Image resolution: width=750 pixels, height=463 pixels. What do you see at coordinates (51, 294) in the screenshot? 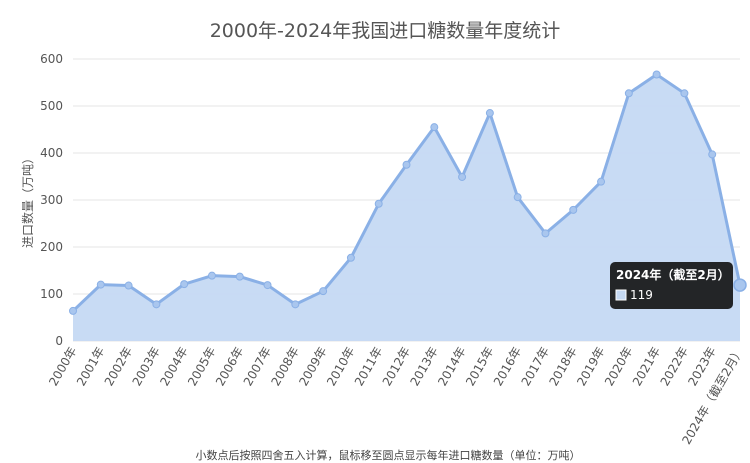
I see `y-tick-label: 100` at bounding box center [51, 294].